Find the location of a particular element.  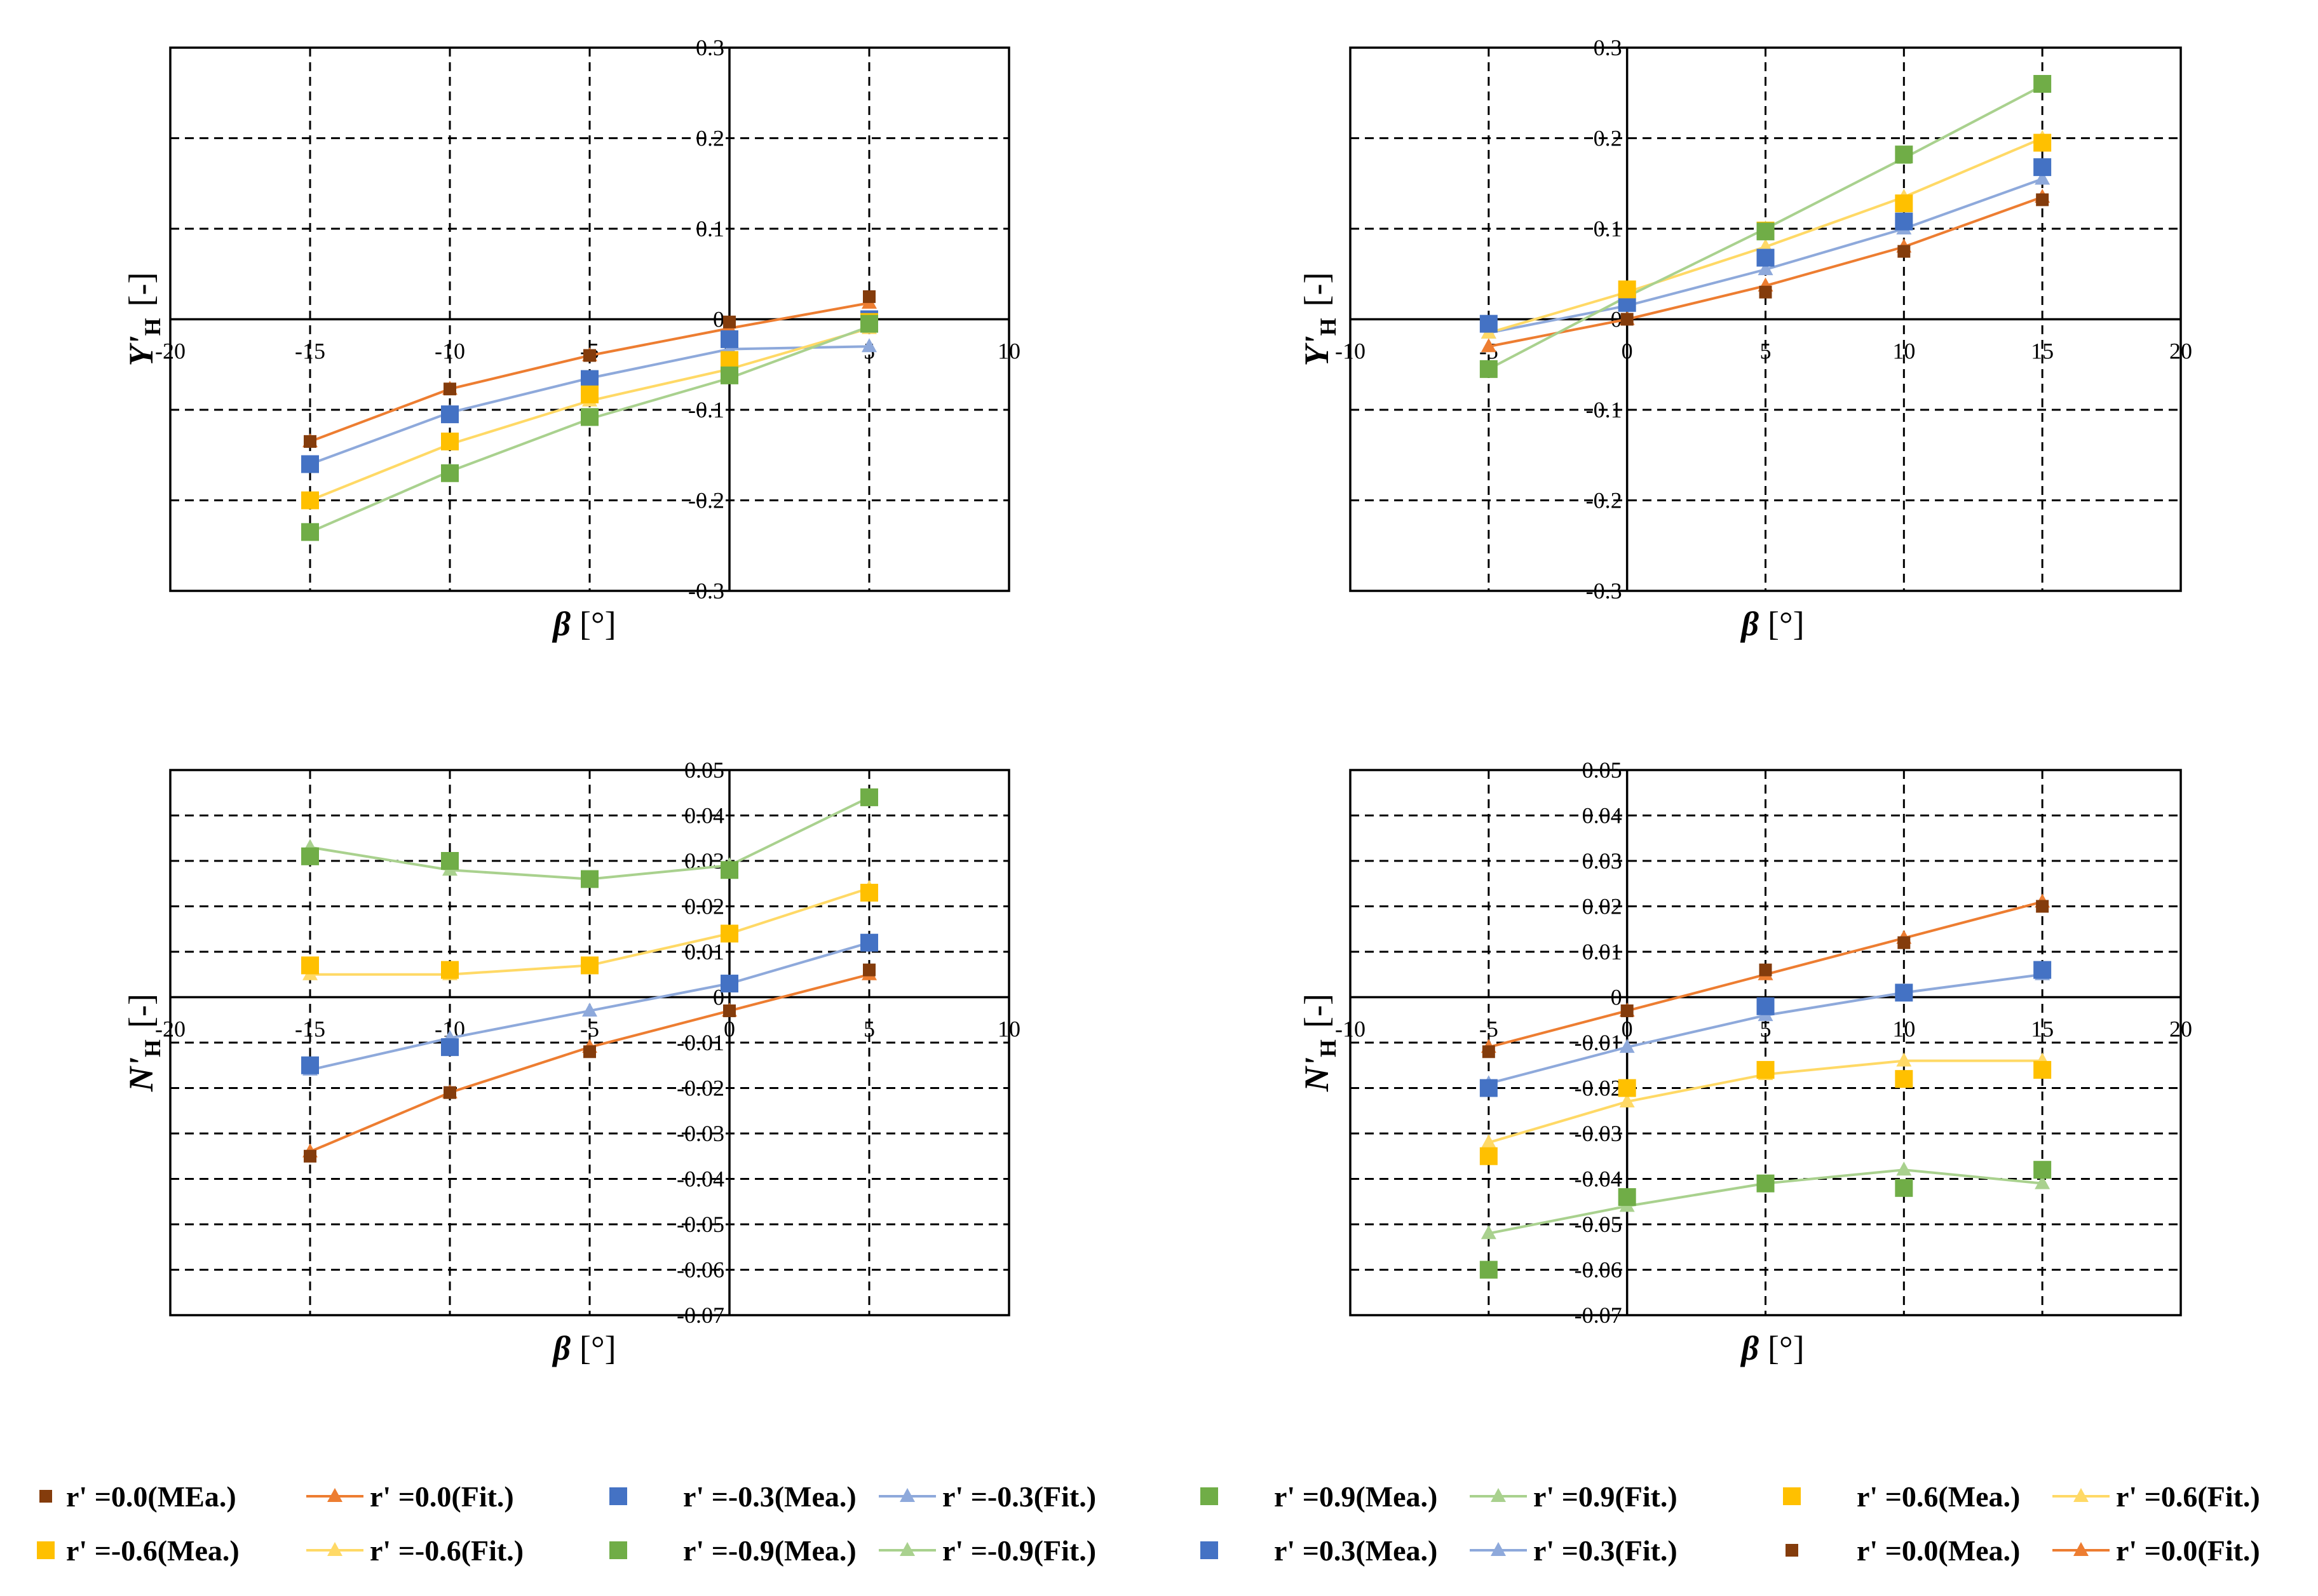

x-tick-label: -20 is located at coordinates (170, 1029).